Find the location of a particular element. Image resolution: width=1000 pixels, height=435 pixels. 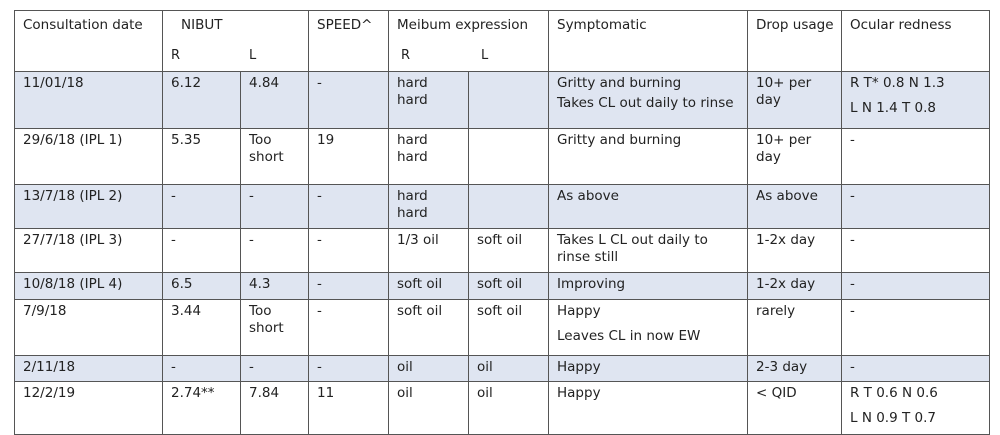

cell-drop-usage: rarely is located at coordinates (794, 327).